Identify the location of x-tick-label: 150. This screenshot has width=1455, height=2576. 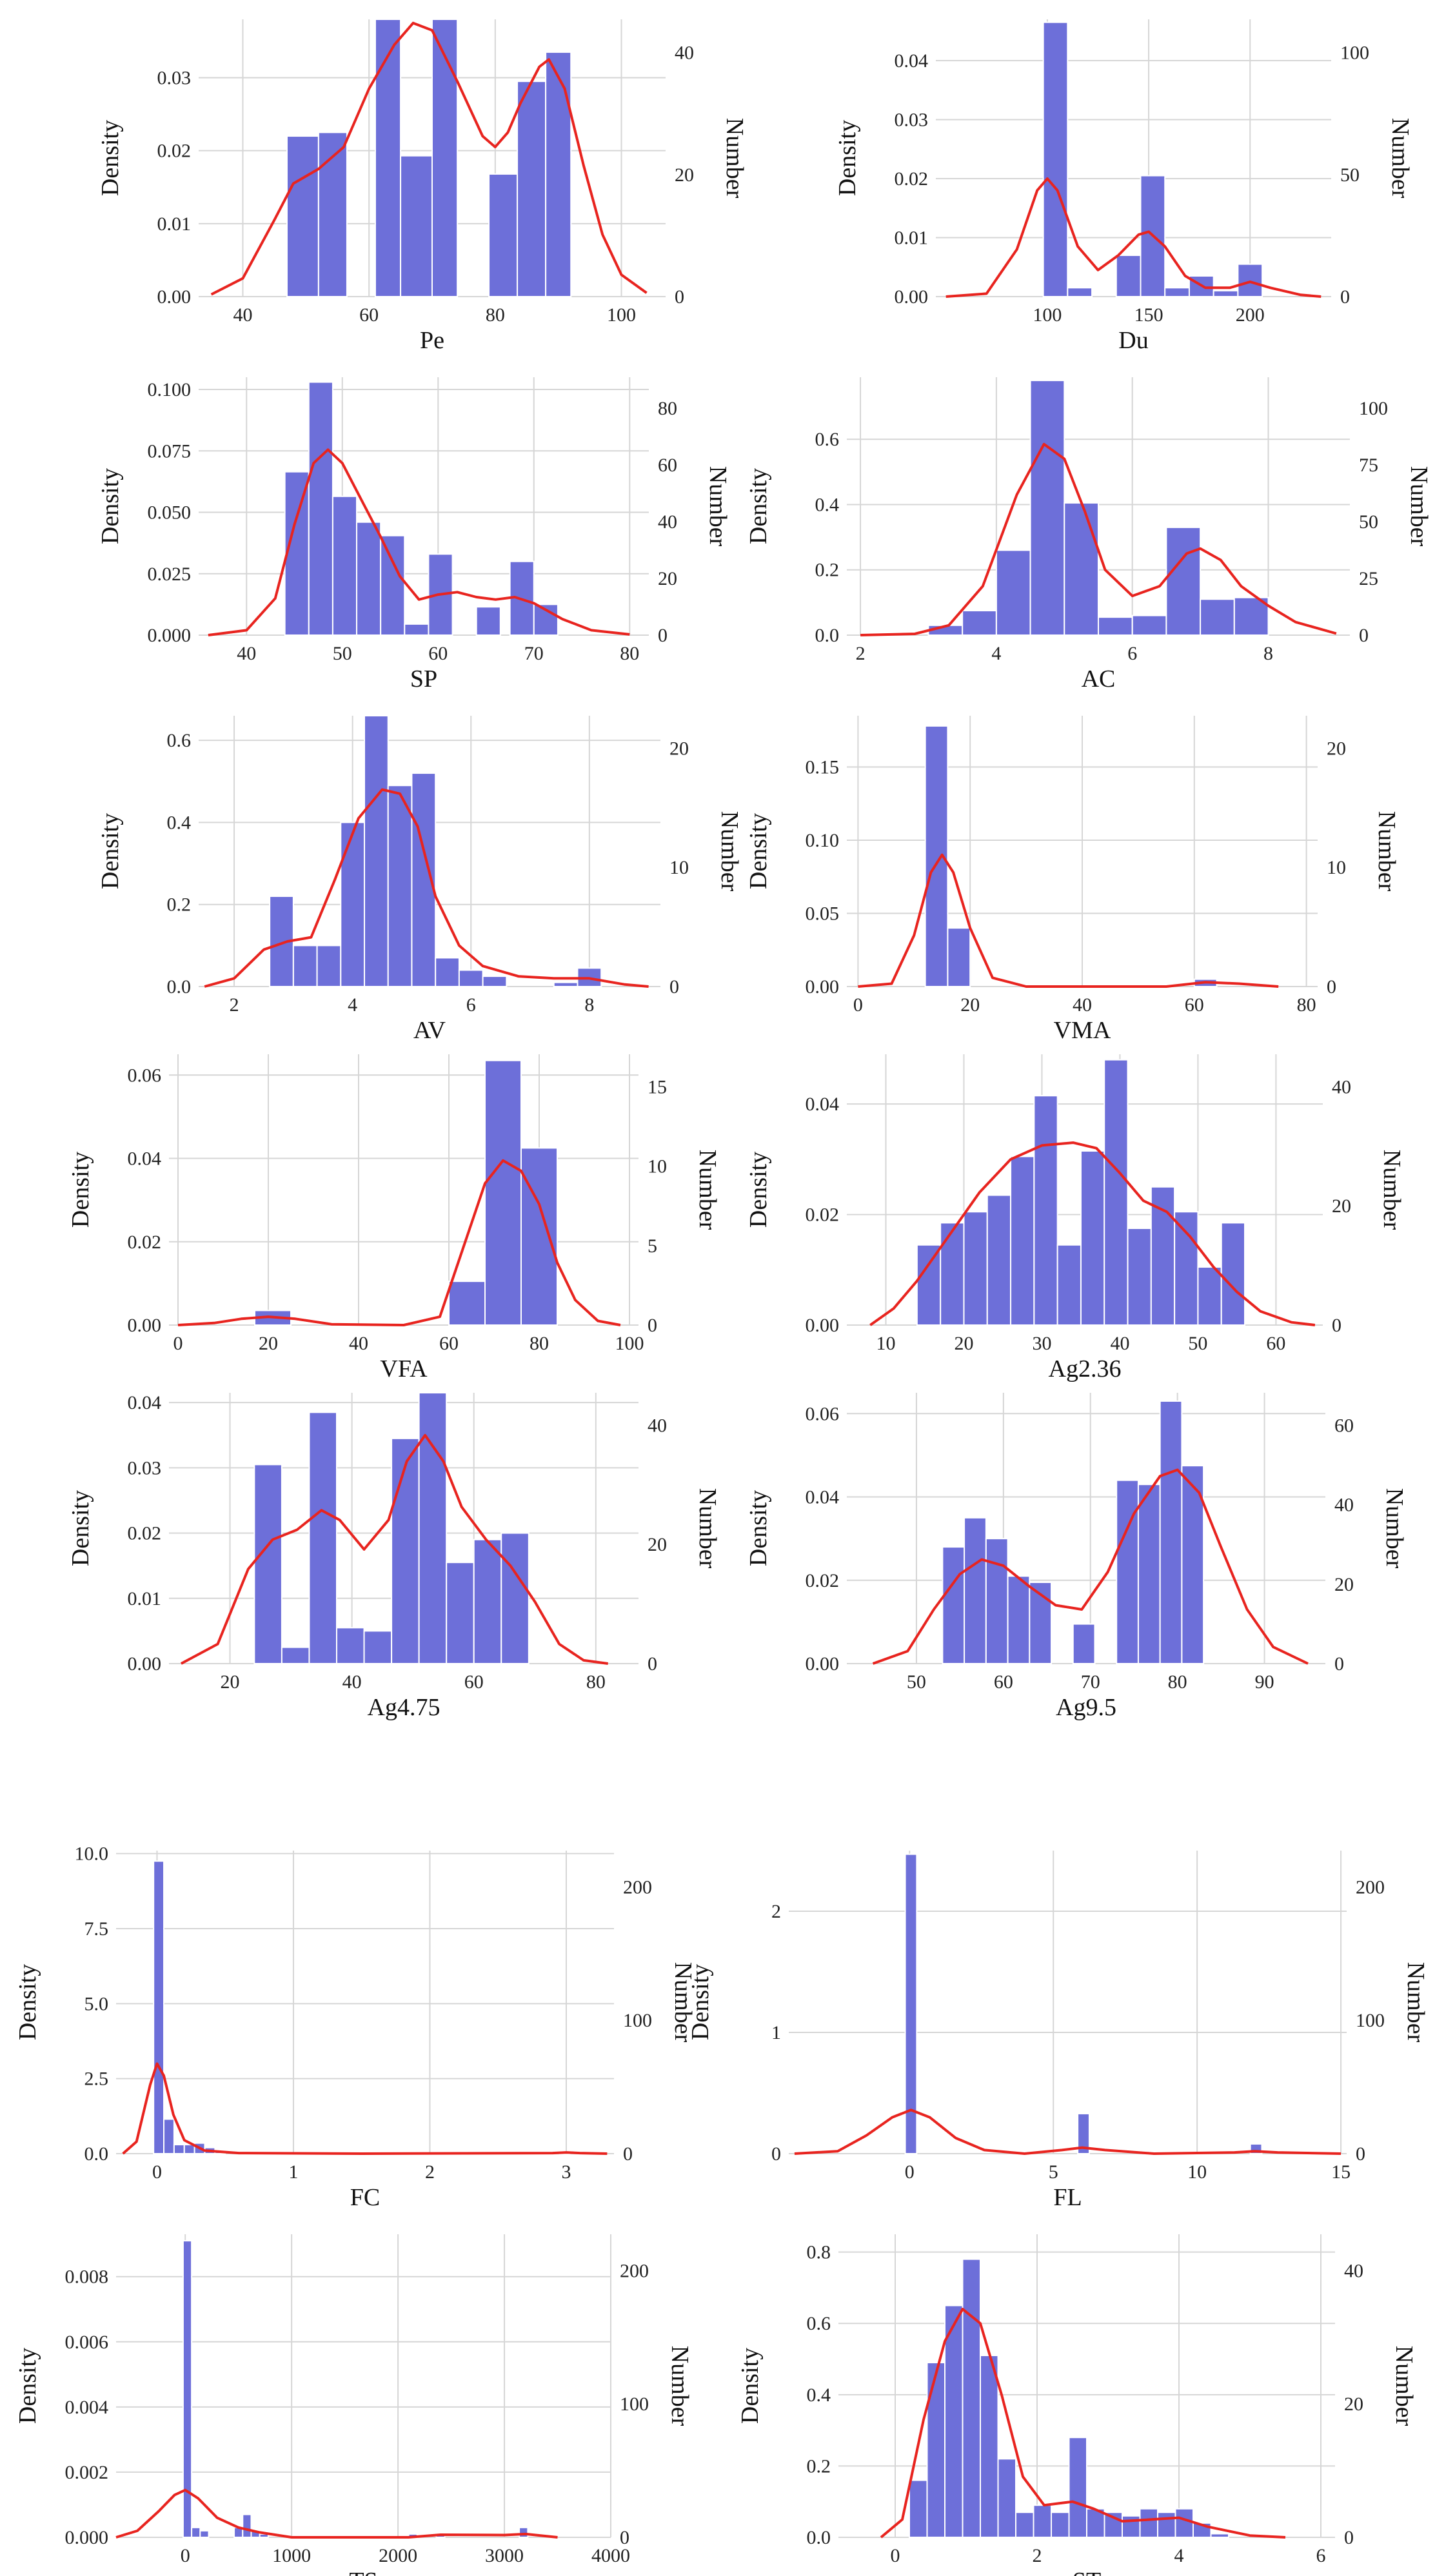
(1149, 315).